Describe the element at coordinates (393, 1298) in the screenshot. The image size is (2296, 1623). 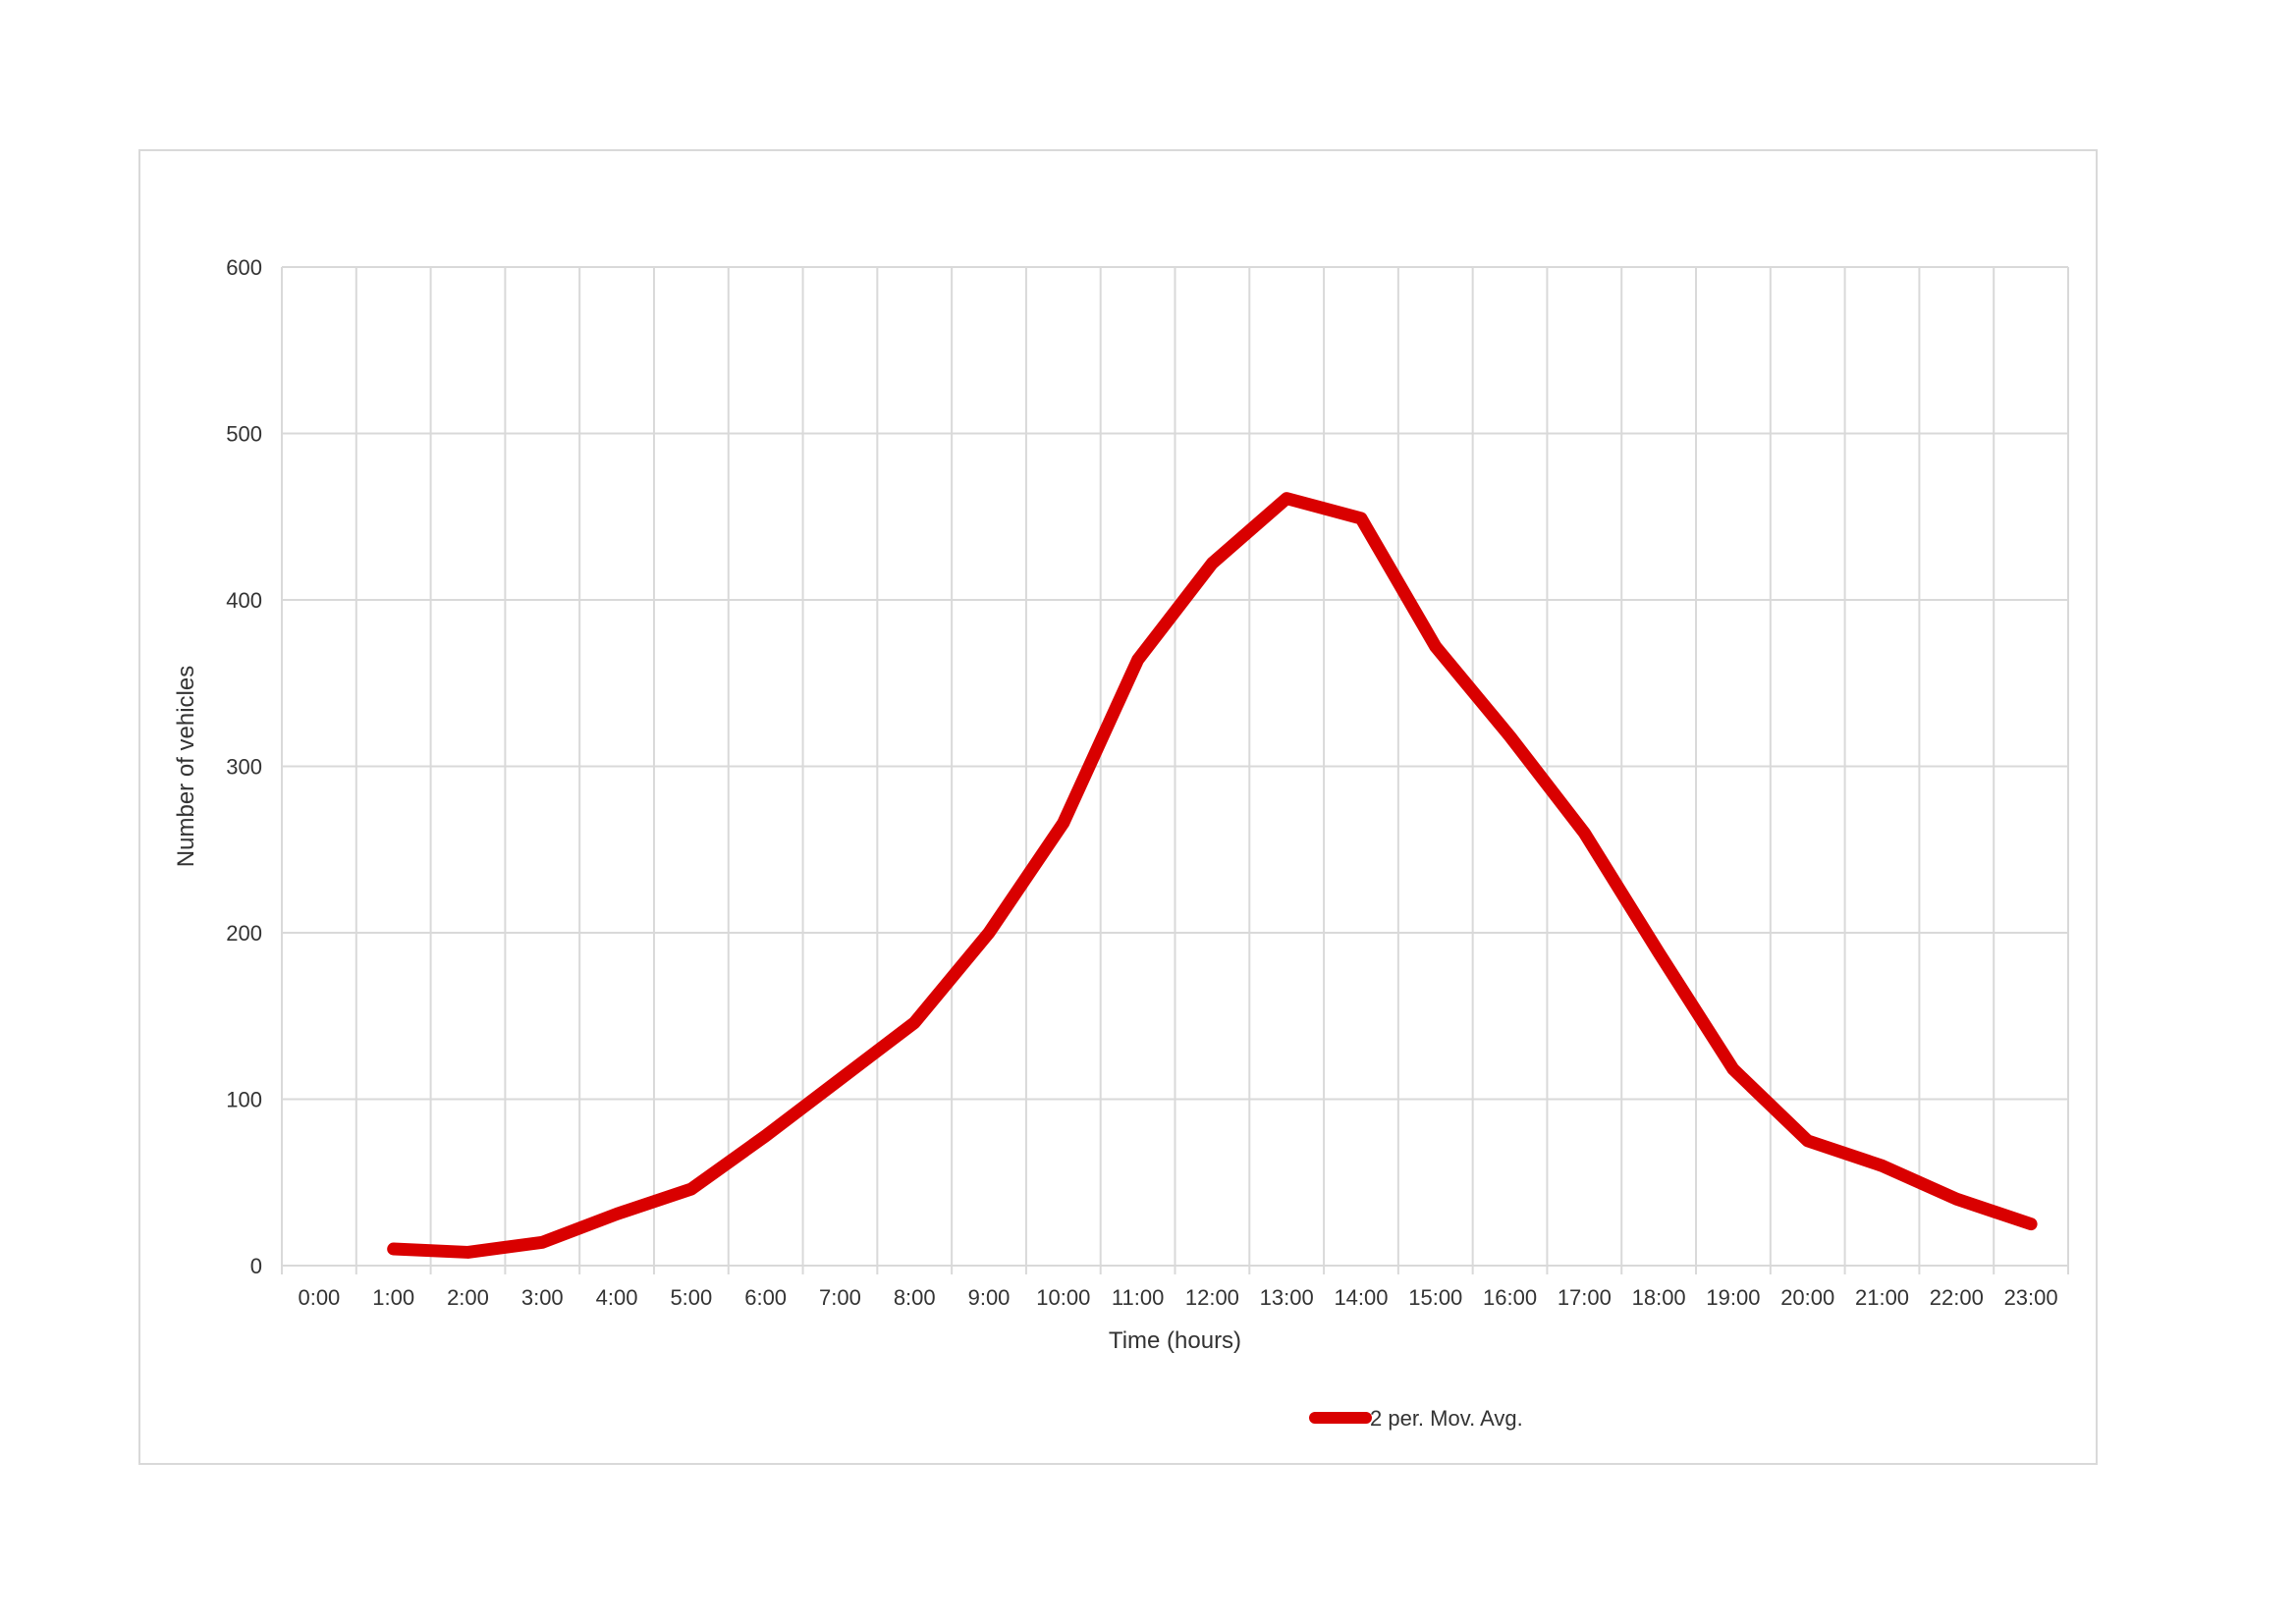
I see `x-tick-label: 1:00` at that location.